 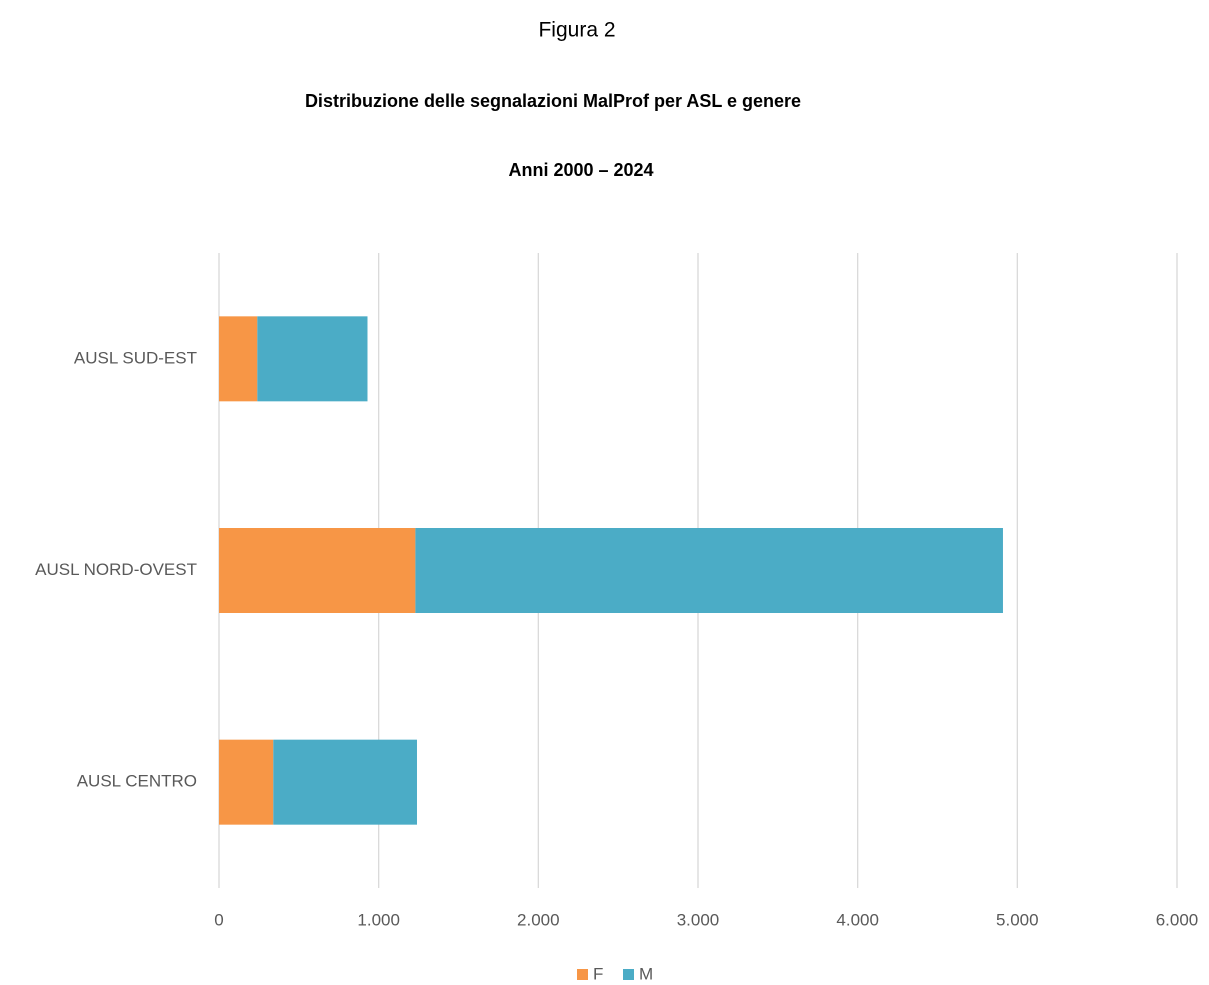 What do you see at coordinates (580, 170) in the screenshot?
I see `chart-subtitle: Anni 2000 – 2024` at bounding box center [580, 170].